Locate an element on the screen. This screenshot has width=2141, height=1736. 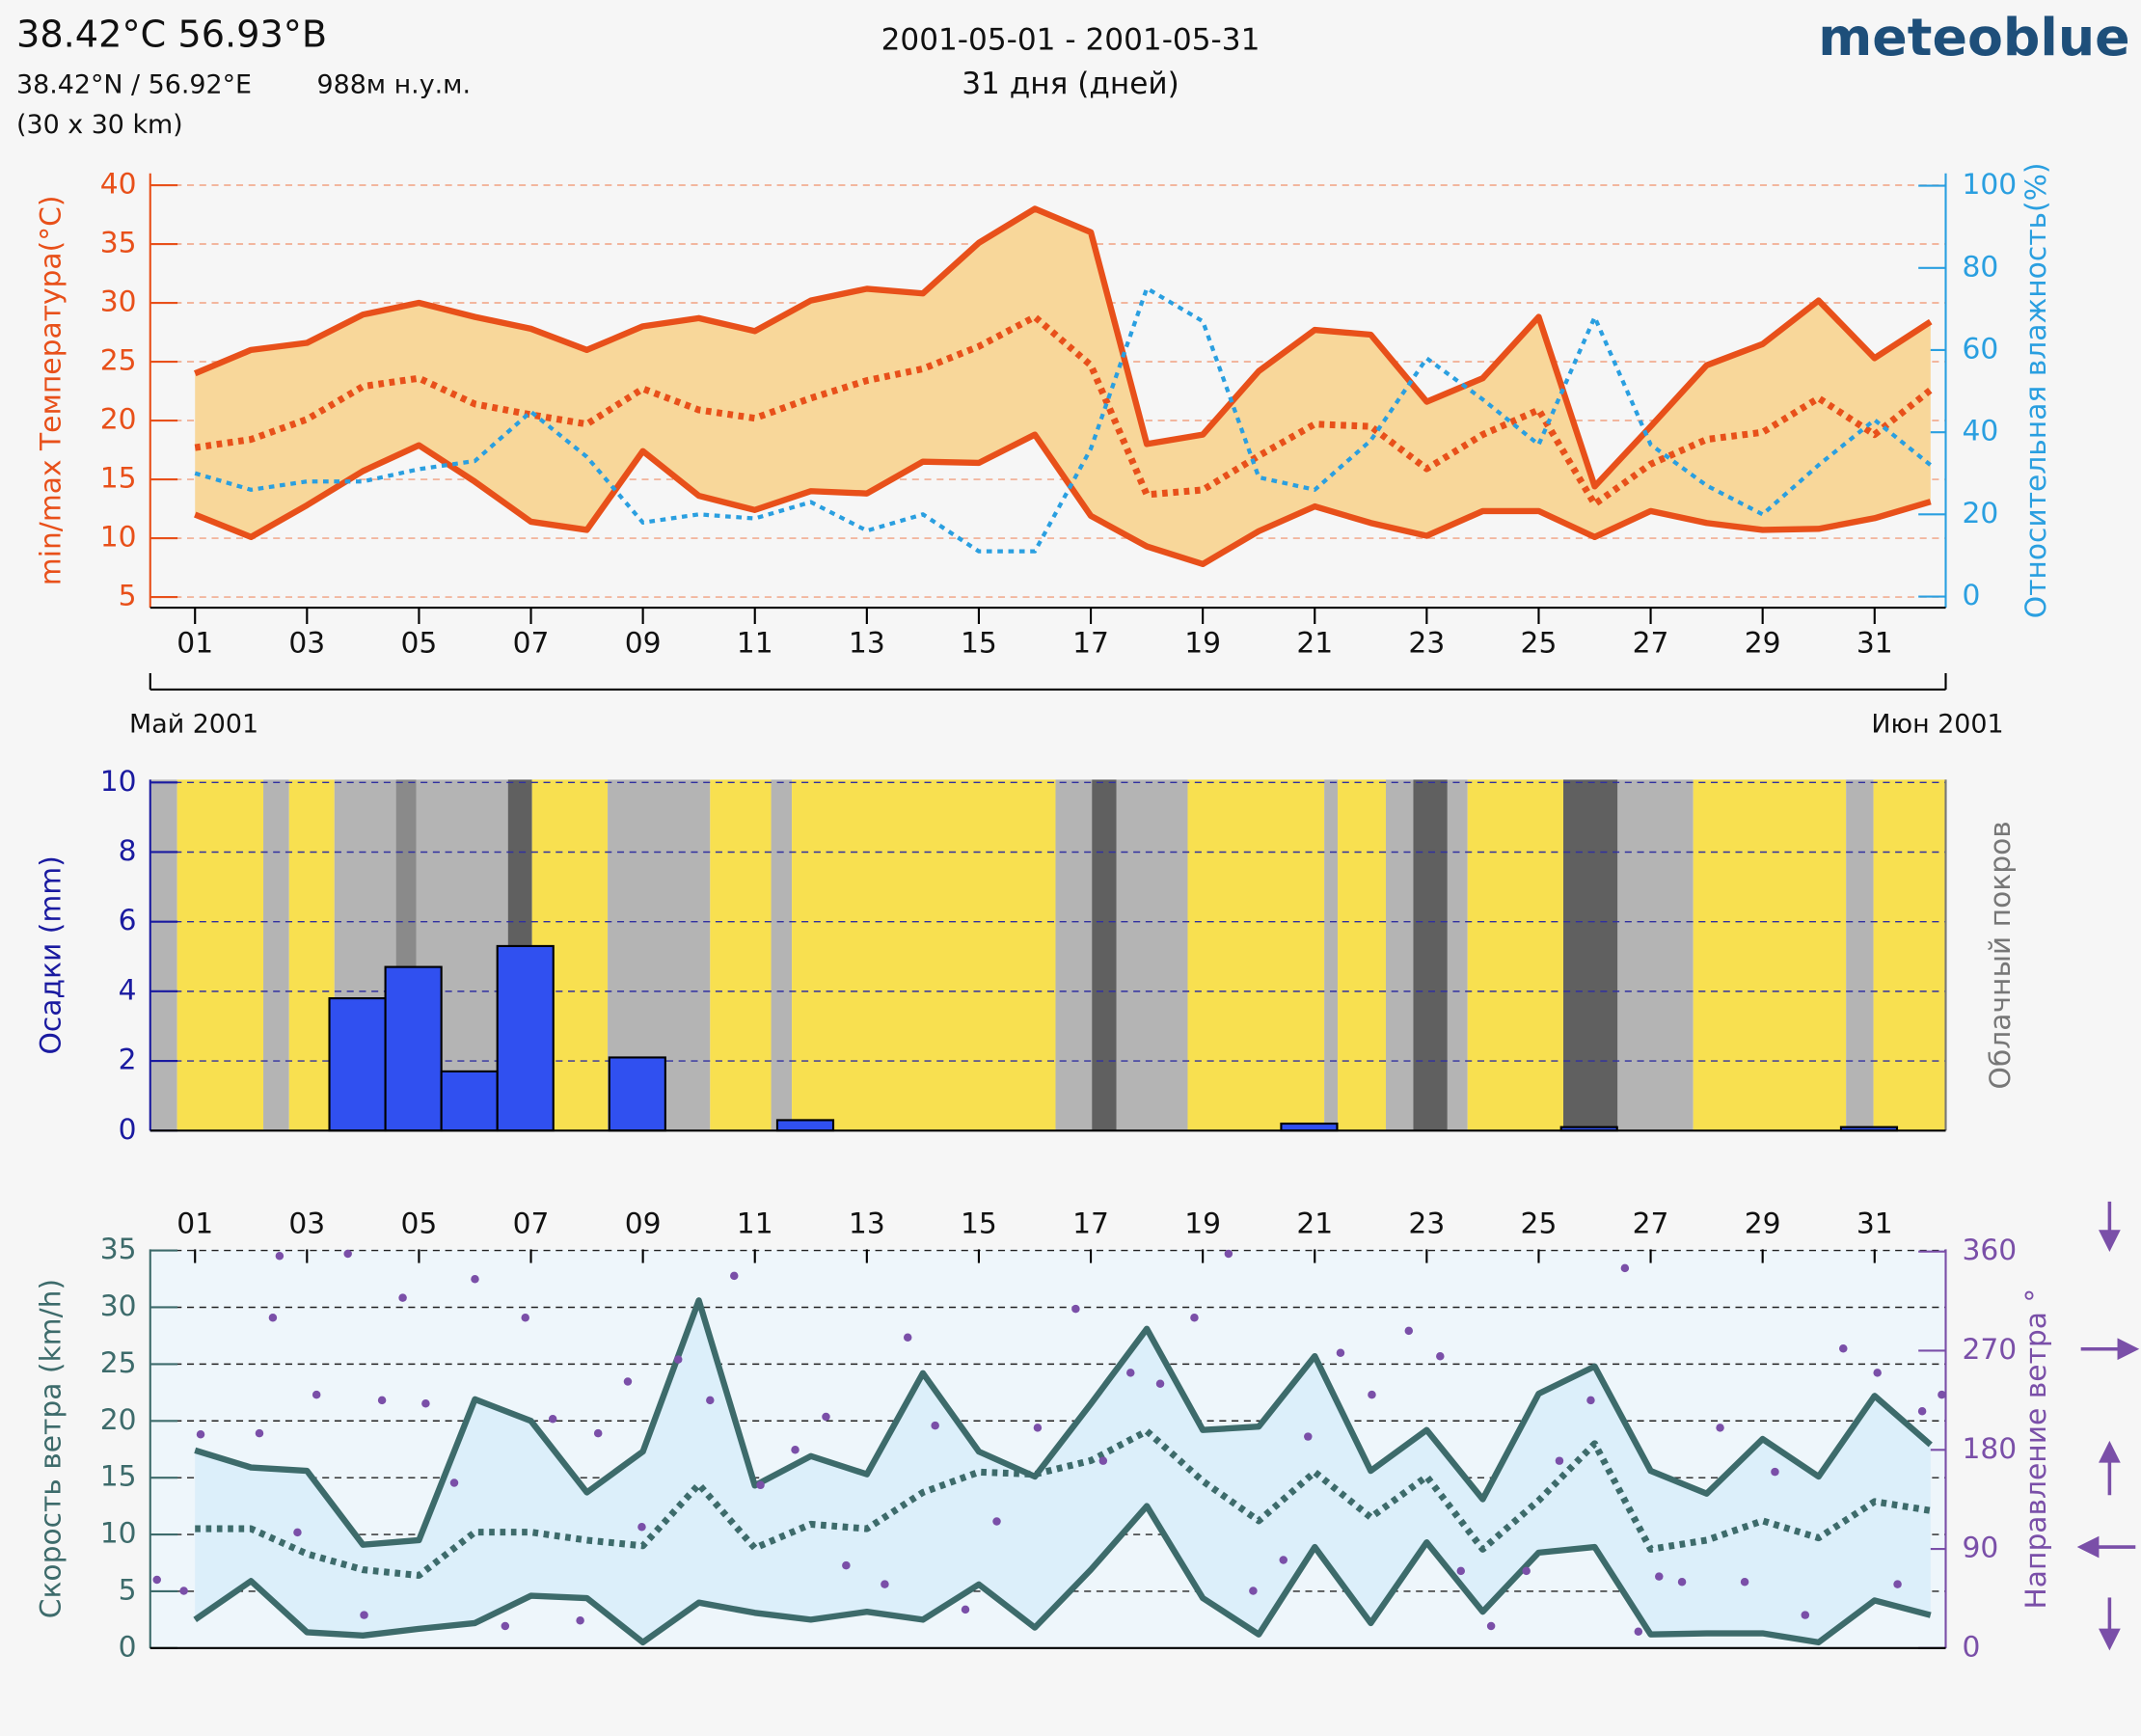
x-tick-label: 03 is located at coordinates (306, 644).